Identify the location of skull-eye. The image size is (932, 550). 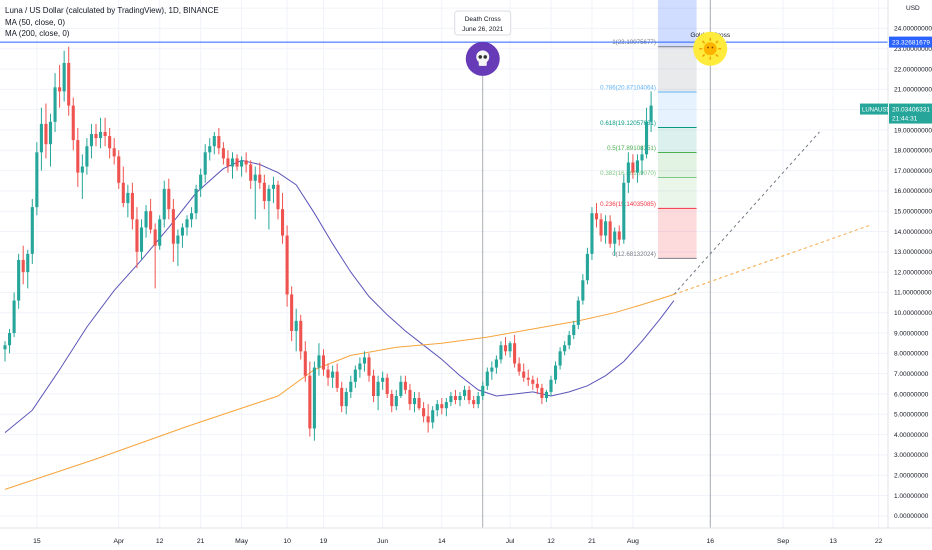
(480, 57).